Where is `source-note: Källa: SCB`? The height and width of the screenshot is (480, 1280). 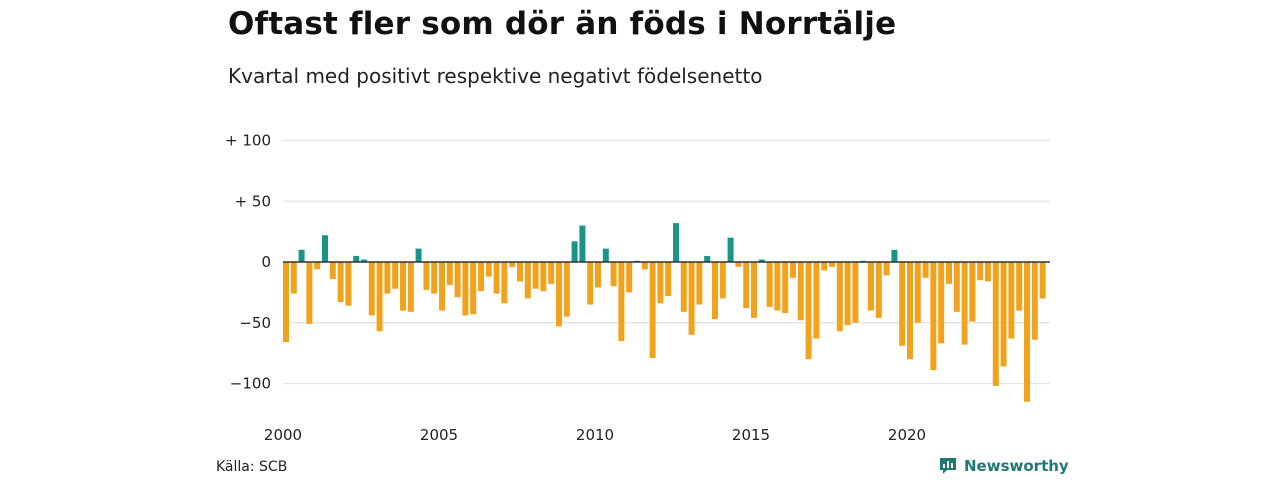
source-note: Källa: SCB is located at coordinates (252, 467).